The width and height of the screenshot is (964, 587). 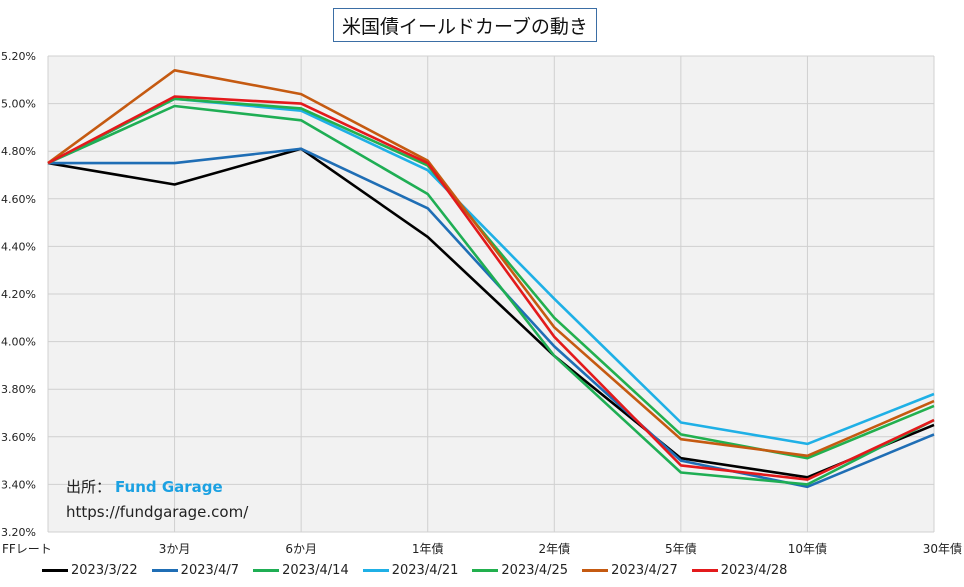 I want to click on legend-item: 2023/4/14, so click(x=301, y=570).